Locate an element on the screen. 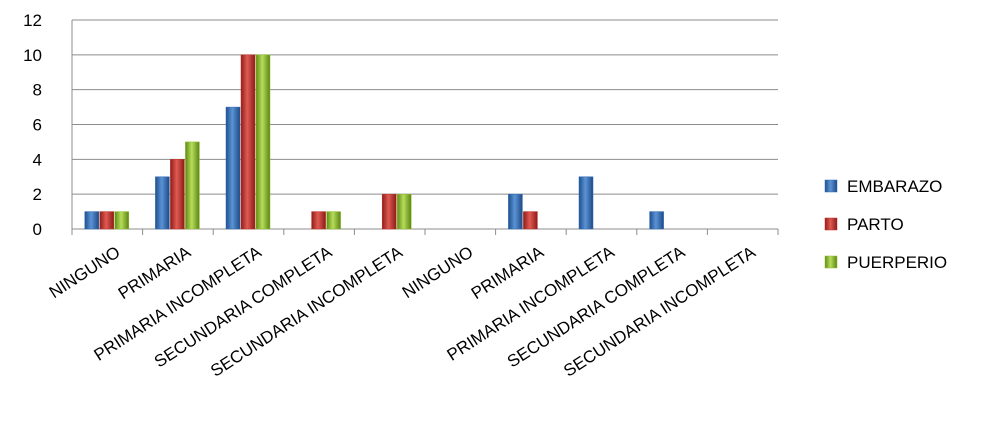 This screenshot has width=983, height=426. y-tick-label: 2 is located at coordinates (37, 194).